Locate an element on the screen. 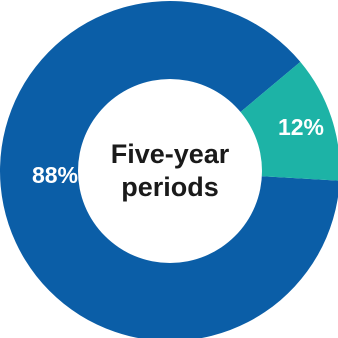 The height and width of the screenshot is (338, 338). center-label-line-1: Five-year is located at coordinates (170, 154).